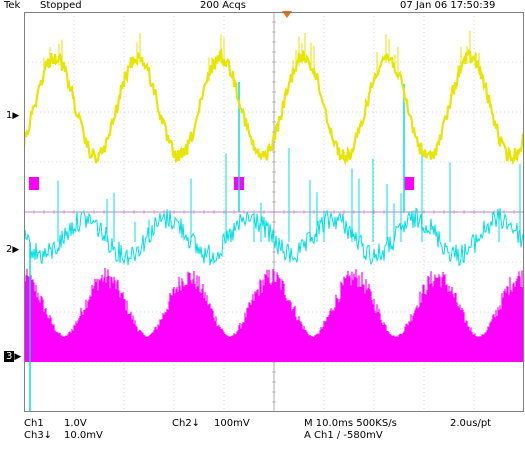 The image size is (525, 452). What do you see at coordinates (34, 423) in the screenshot?
I see `ch1-label: Ch1` at bounding box center [34, 423].